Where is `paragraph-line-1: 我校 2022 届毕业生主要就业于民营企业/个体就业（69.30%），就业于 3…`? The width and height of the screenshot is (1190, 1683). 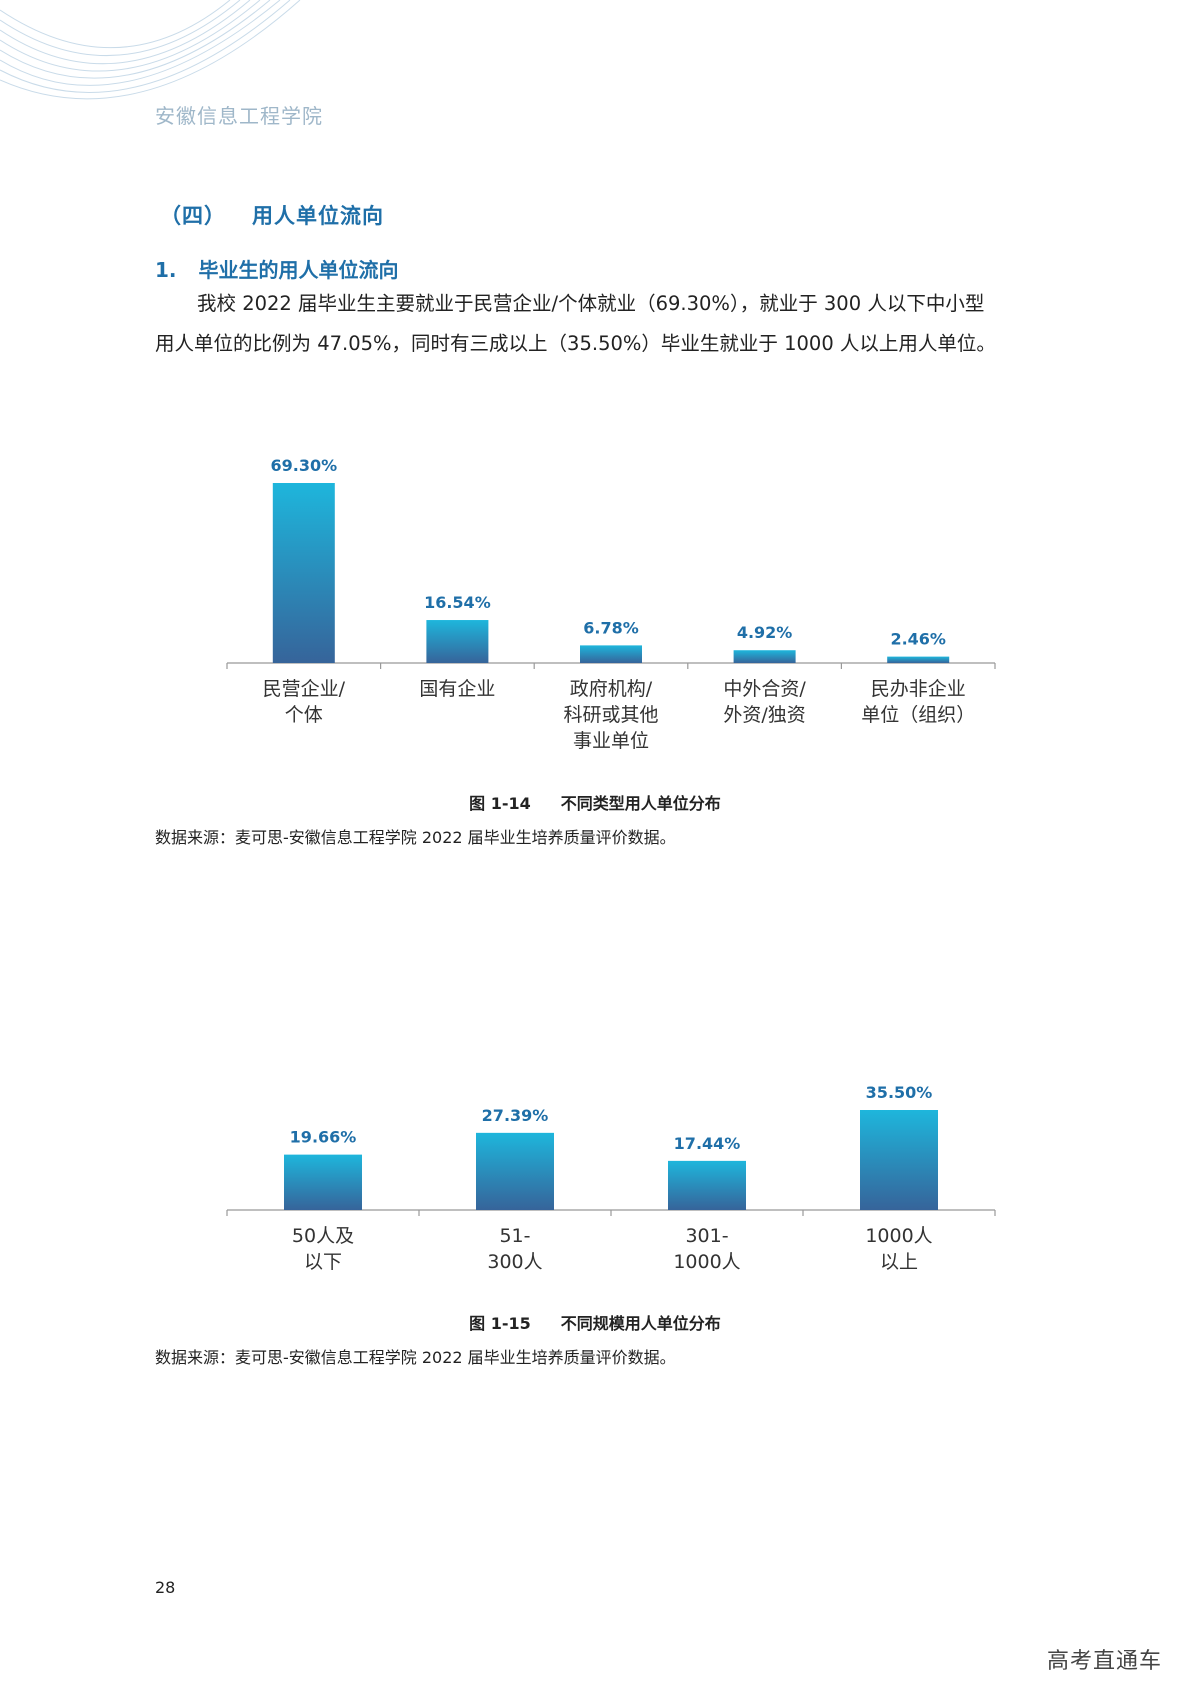
paragraph-line-1: 我校 2022 届毕业生主要就业于民营企业/个体就业（69.30%），就业于 3… is located at coordinates (591, 303).